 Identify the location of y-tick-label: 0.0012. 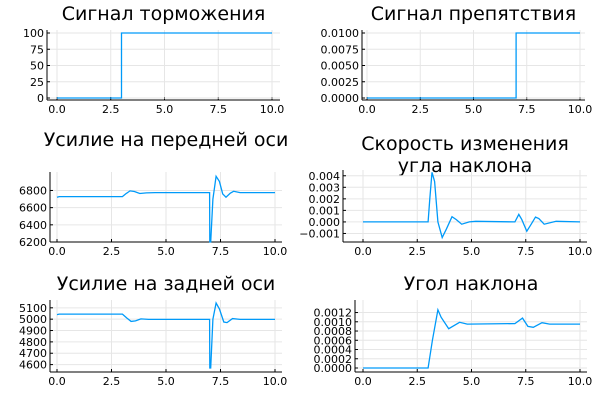
(333, 313).